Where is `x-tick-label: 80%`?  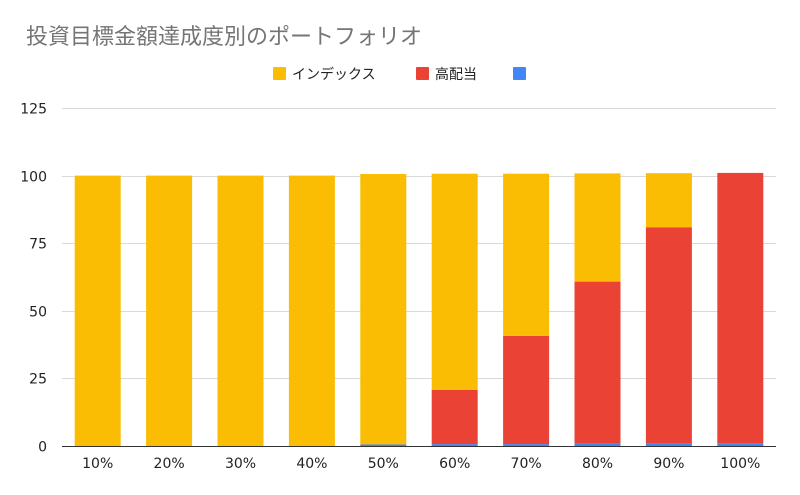 x-tick-label: 80% is located at coordinates (597, 464).